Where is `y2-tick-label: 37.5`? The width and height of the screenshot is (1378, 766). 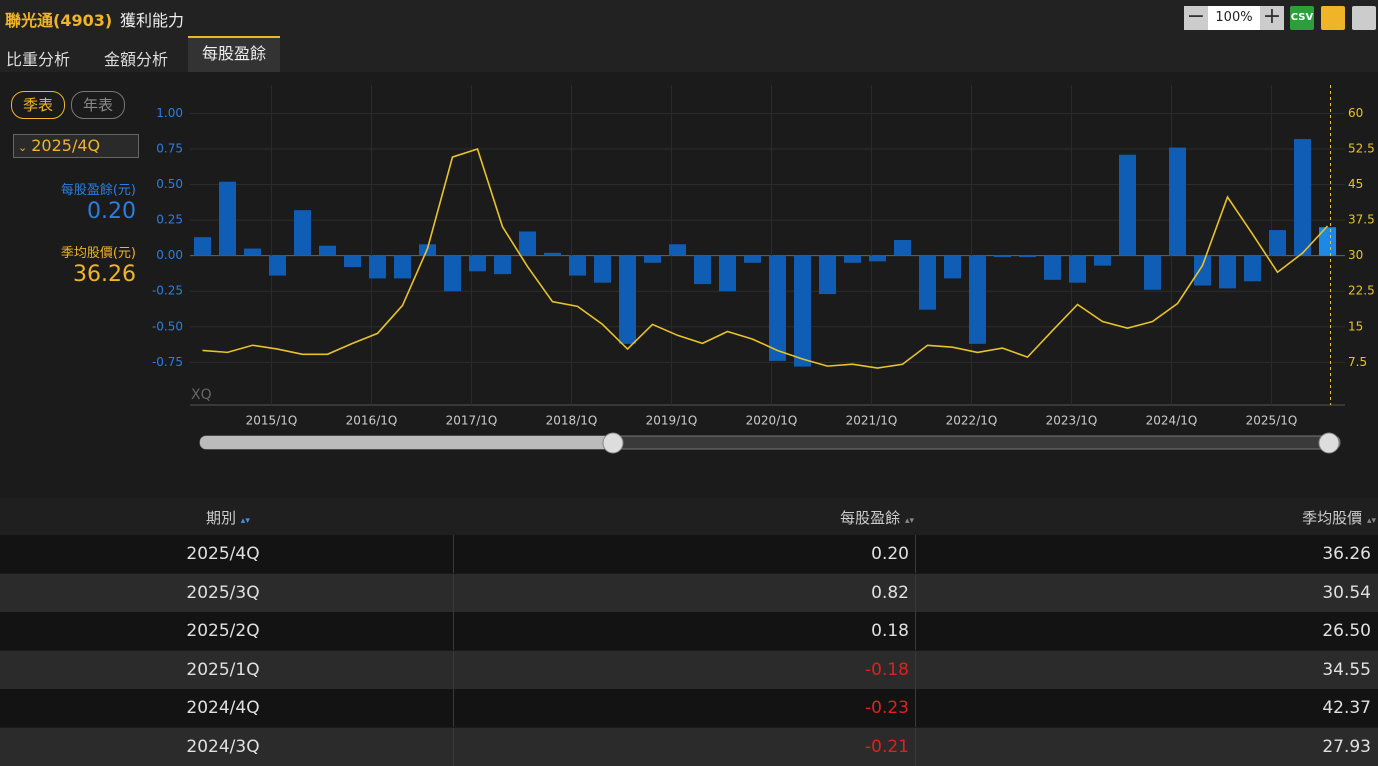
y2-tick-label: 37.5 is located at coordinates (1361, 220).